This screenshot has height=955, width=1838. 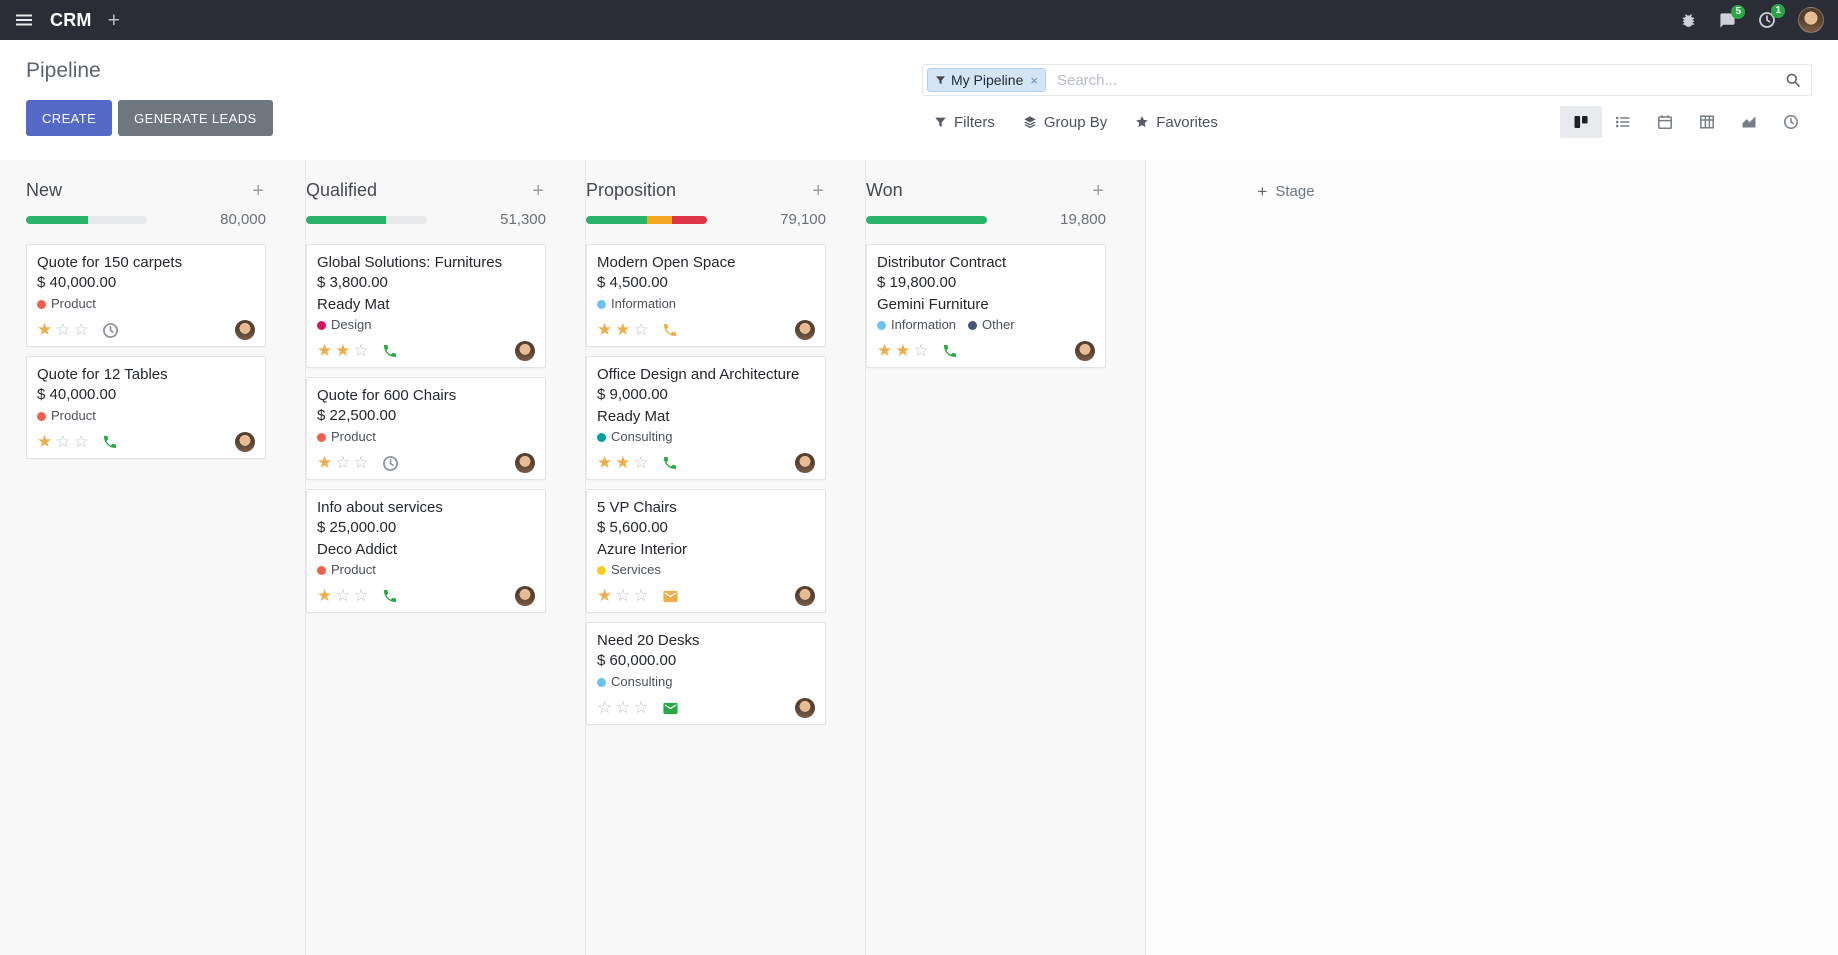 I want to click on messages-button: 5, so click(x=1732, y=16).